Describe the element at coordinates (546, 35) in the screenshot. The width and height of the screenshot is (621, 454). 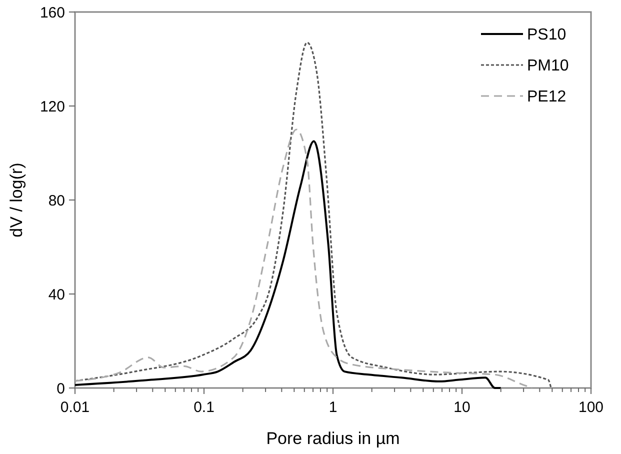
I see `legend-label: PS10` at that location.